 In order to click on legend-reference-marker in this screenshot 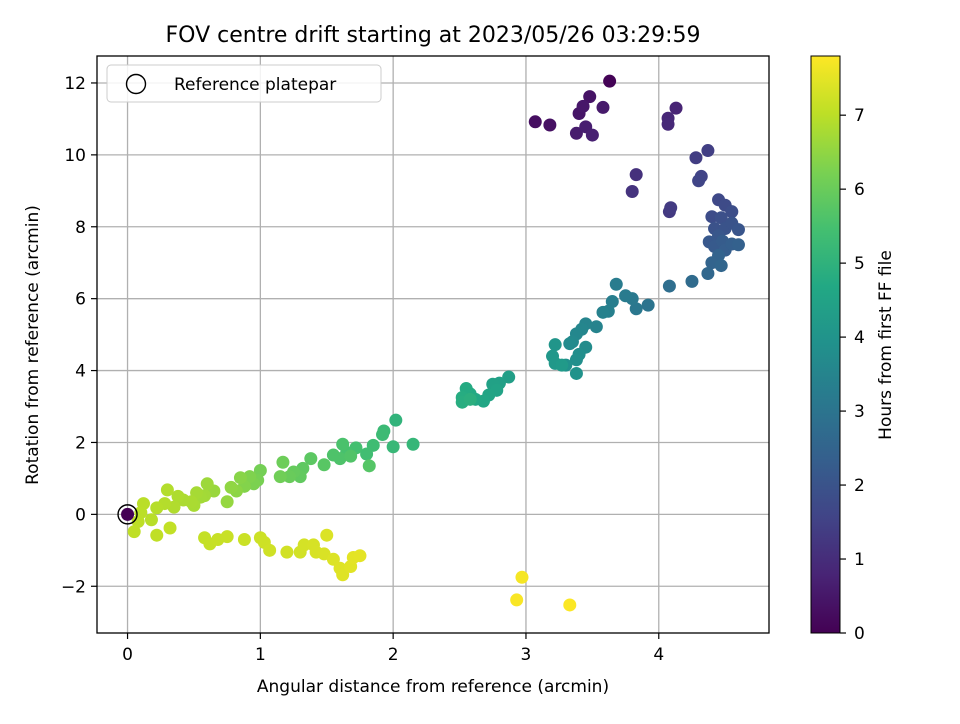, I will do `click(136, 84)`.